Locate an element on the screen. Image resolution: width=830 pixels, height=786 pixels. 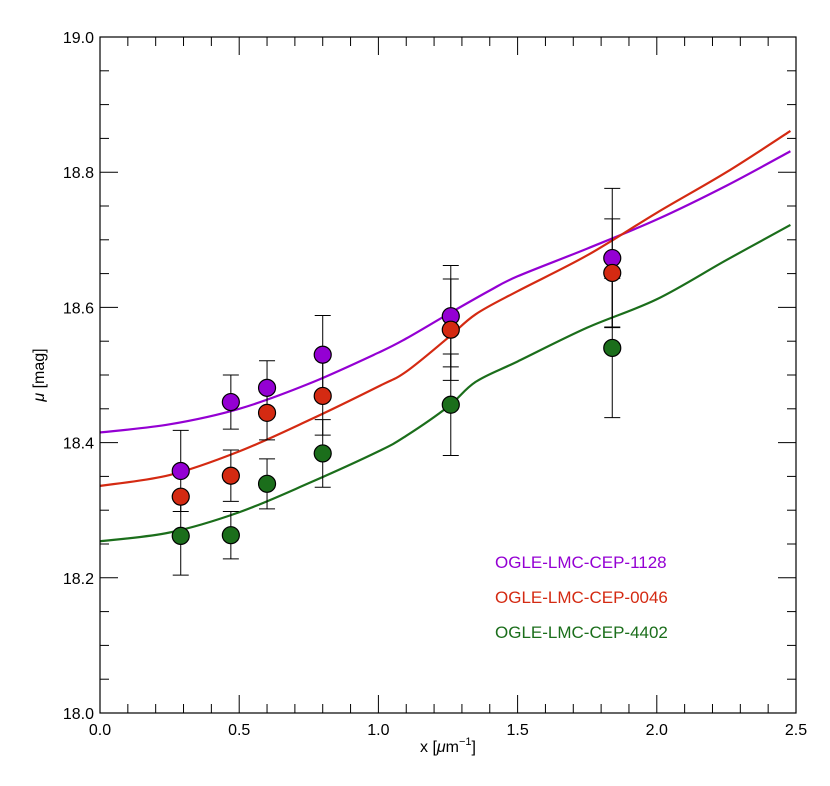
x-tick-label: 1.5 is located at coordinates (517, 730).